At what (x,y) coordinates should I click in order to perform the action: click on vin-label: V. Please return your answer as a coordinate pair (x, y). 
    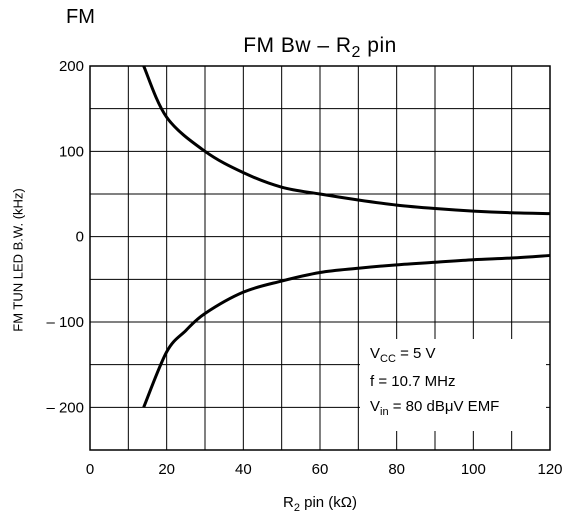
    Looking at the image, I should click on (375, 406).